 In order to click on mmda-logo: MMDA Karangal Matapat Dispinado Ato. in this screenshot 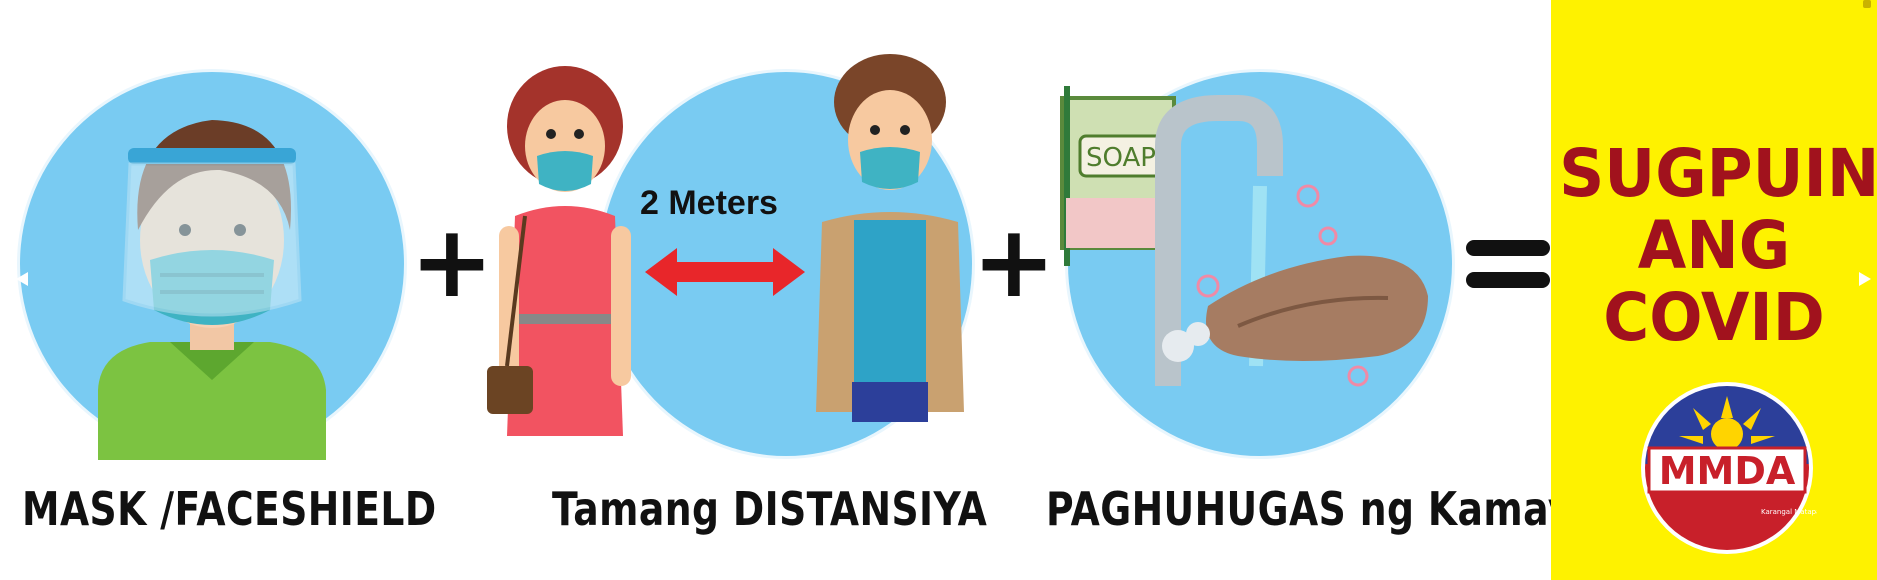, I will do `click(1729, 468)`.